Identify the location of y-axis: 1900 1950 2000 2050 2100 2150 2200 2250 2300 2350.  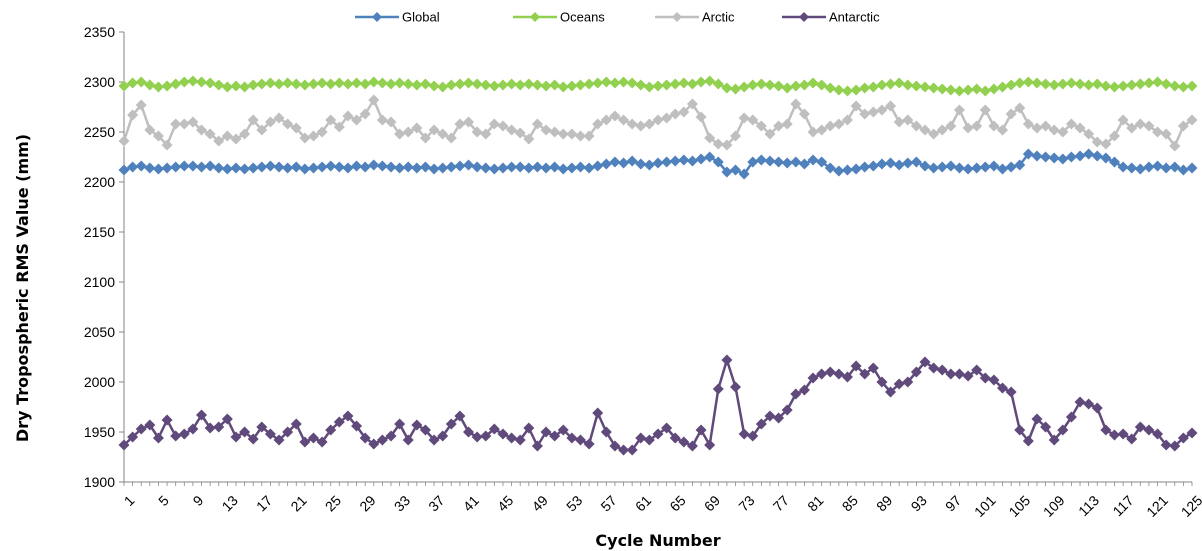
(104, 257).